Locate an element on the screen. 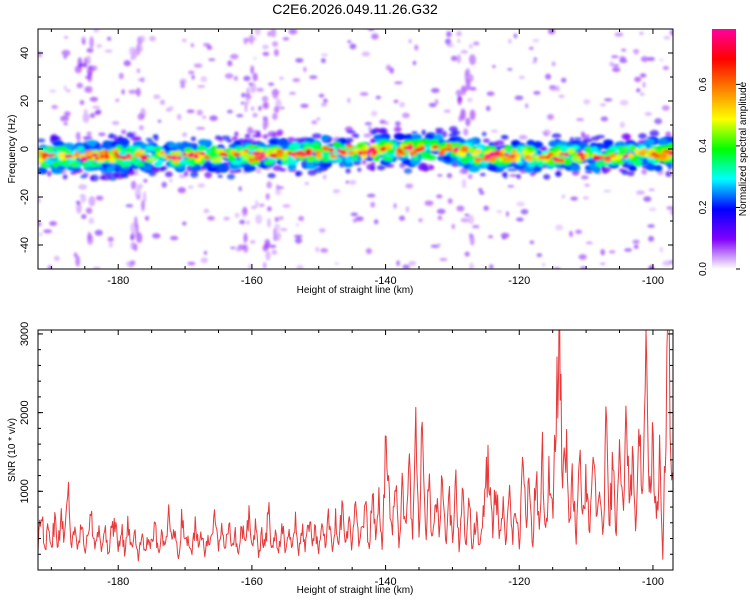 This screenshot has height=600, width=750. y-tick-label: 20 is located at coordinates (25, 101).